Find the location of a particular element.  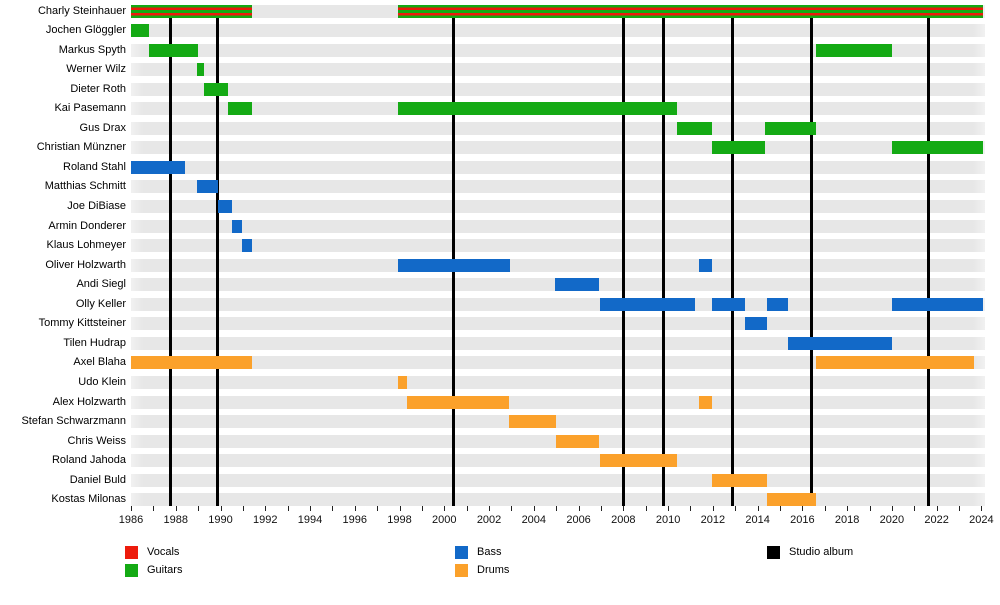

member-label: Gus Drax is located at coordinates (102, 127).